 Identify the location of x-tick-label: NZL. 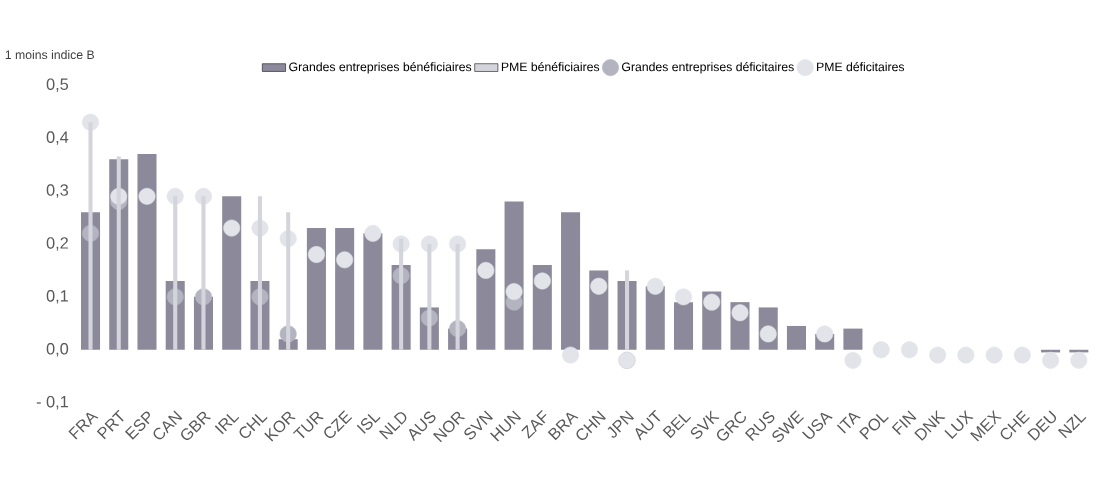
(1072, 426).